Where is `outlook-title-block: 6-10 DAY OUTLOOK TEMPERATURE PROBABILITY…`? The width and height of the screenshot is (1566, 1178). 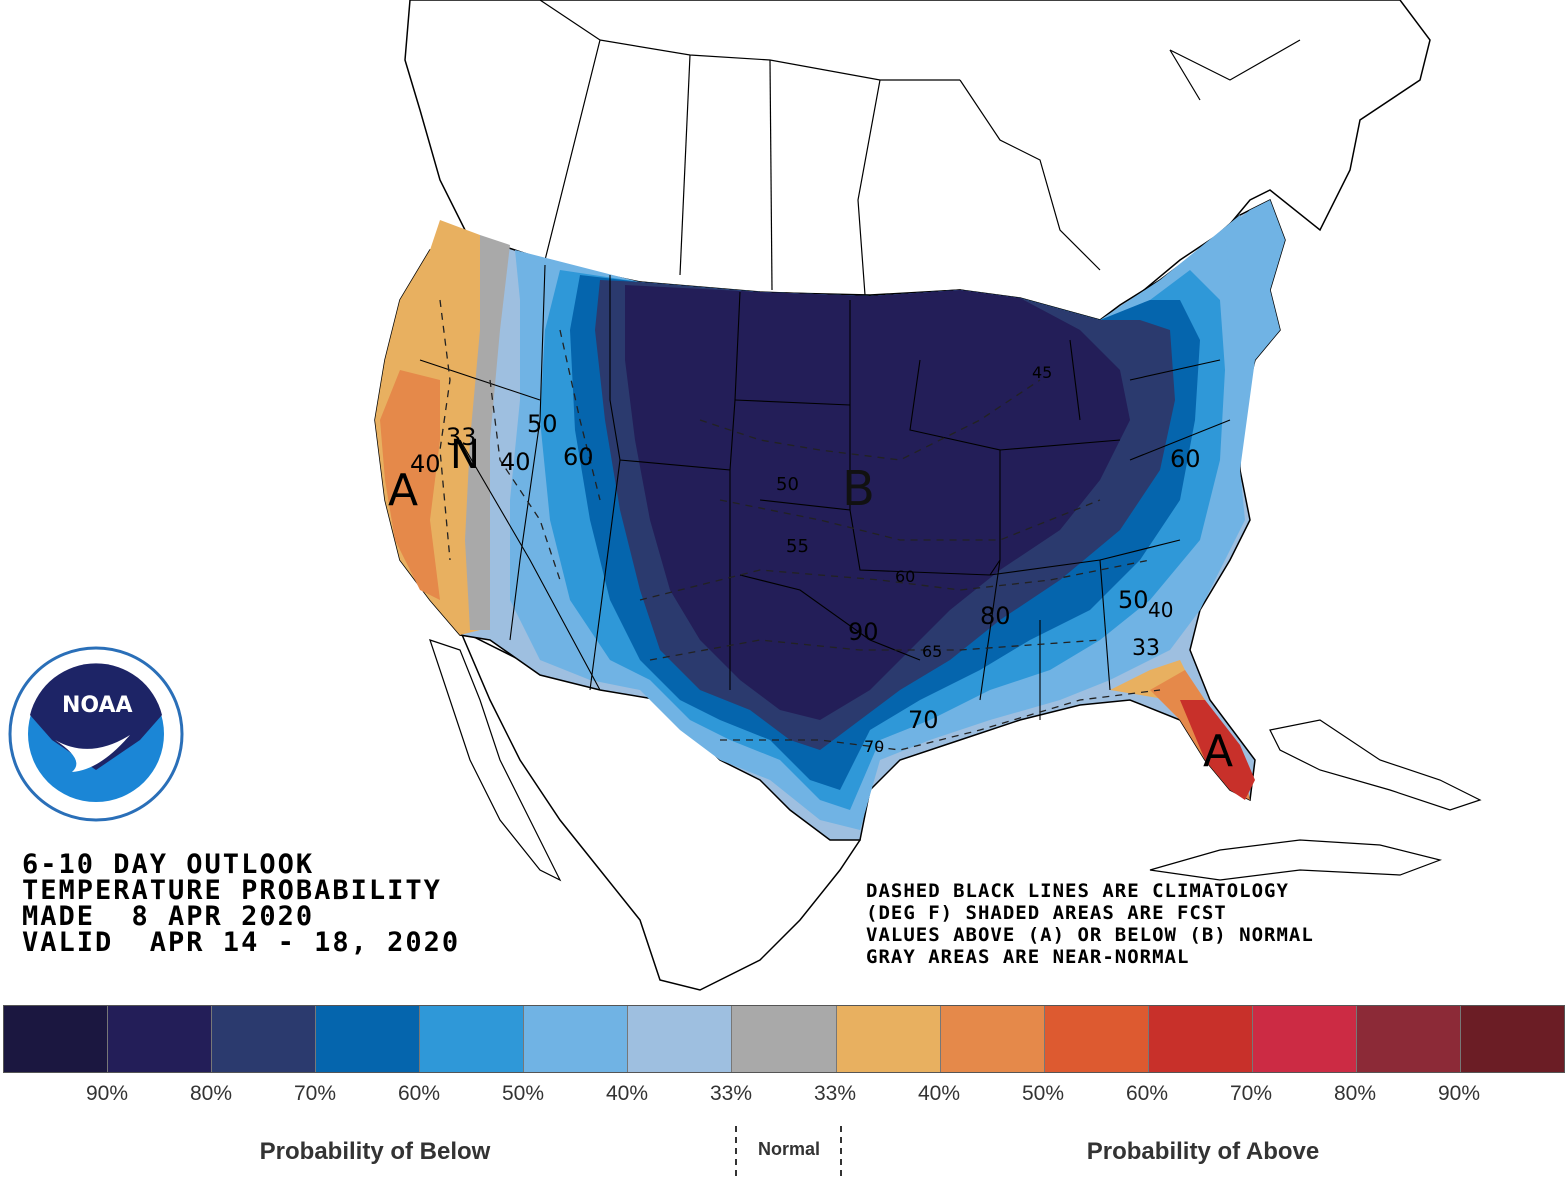
outlook-title-block: 6-10 DAY OUTLOOK TEMPERATURE PROBABILITY… is located at coordinates (241, 903).